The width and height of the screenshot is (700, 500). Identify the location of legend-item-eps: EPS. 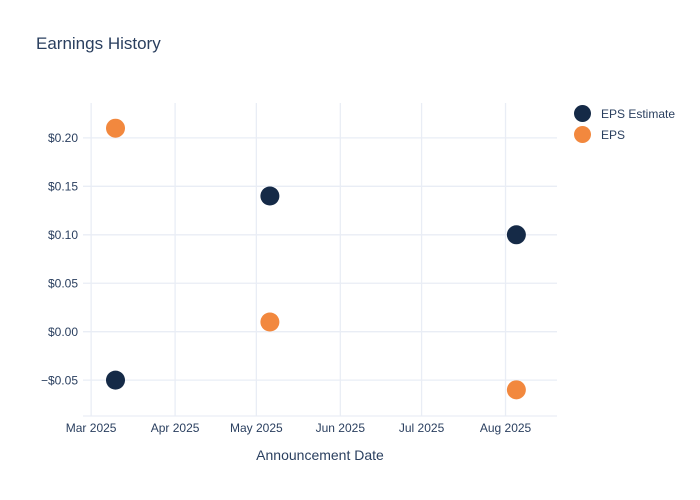
(624, 134).